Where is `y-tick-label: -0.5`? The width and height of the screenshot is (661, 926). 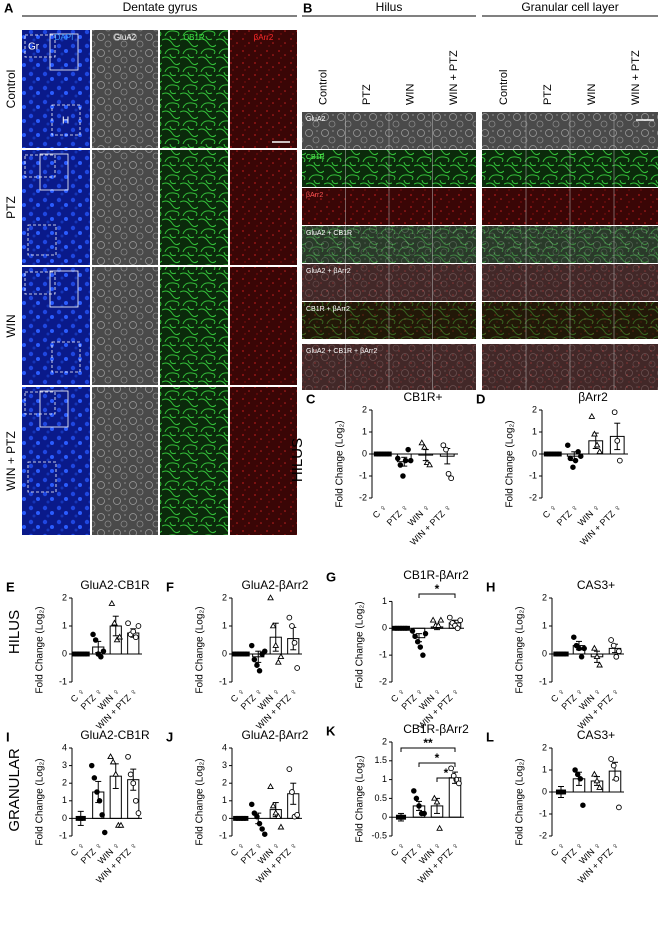
y-tick-label: -0.5 is located at coordinates (379, 835).